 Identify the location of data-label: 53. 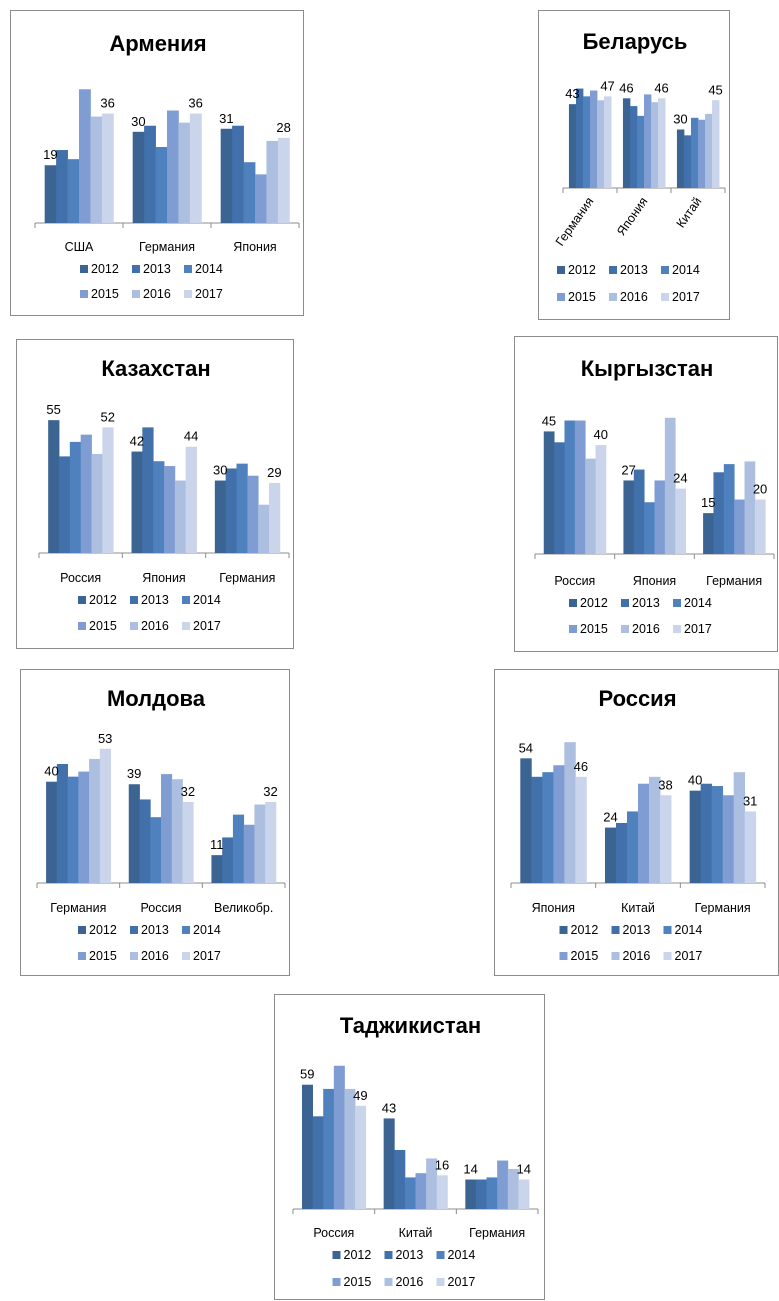
(105, 738).